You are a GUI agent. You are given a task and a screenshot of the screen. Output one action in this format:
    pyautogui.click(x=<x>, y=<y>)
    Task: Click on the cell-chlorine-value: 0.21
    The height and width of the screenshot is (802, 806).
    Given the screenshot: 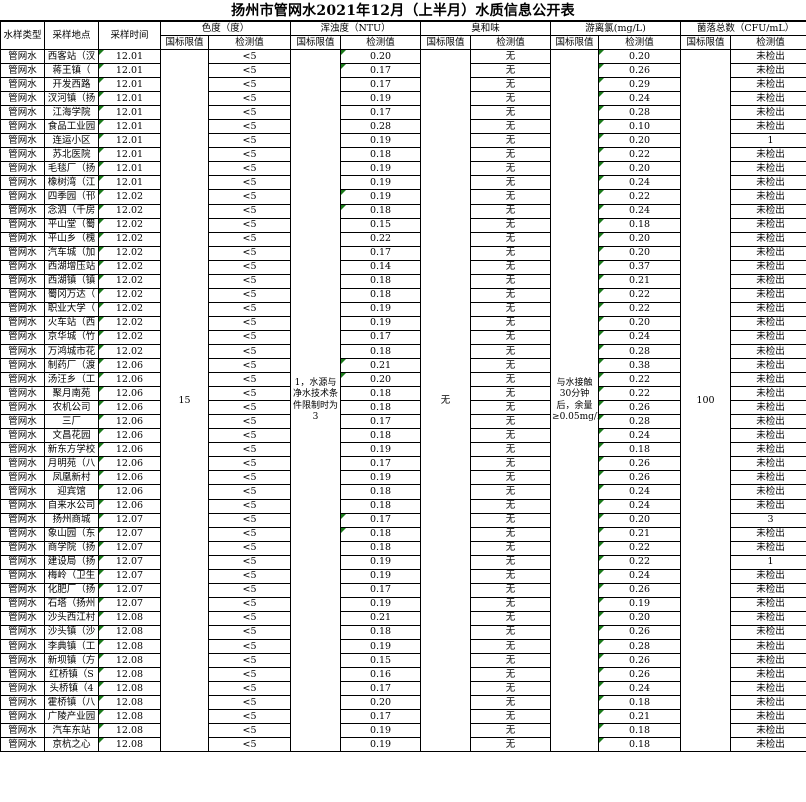 What is the action you would take?
    pyautogui.click(x=640, y=534)
    